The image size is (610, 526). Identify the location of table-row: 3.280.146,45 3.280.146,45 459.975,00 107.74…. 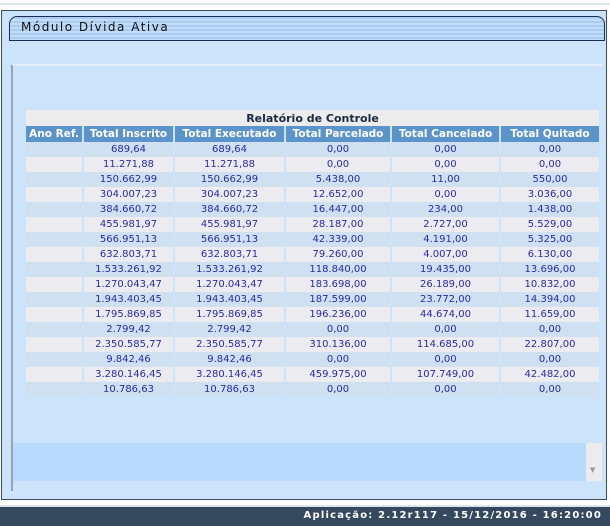
(312, 374).